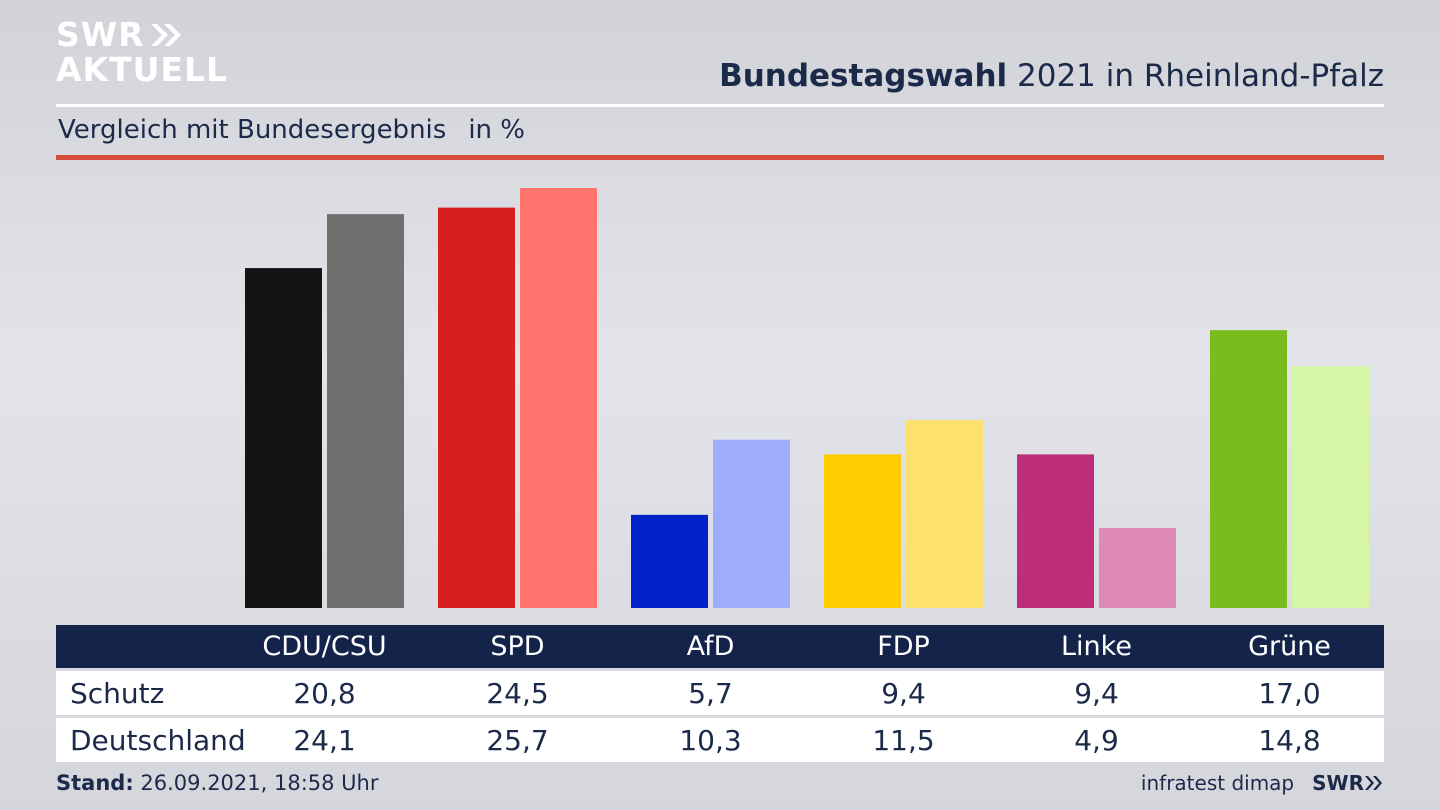  I want to click on column-header: Linke, so click(1096, 646).